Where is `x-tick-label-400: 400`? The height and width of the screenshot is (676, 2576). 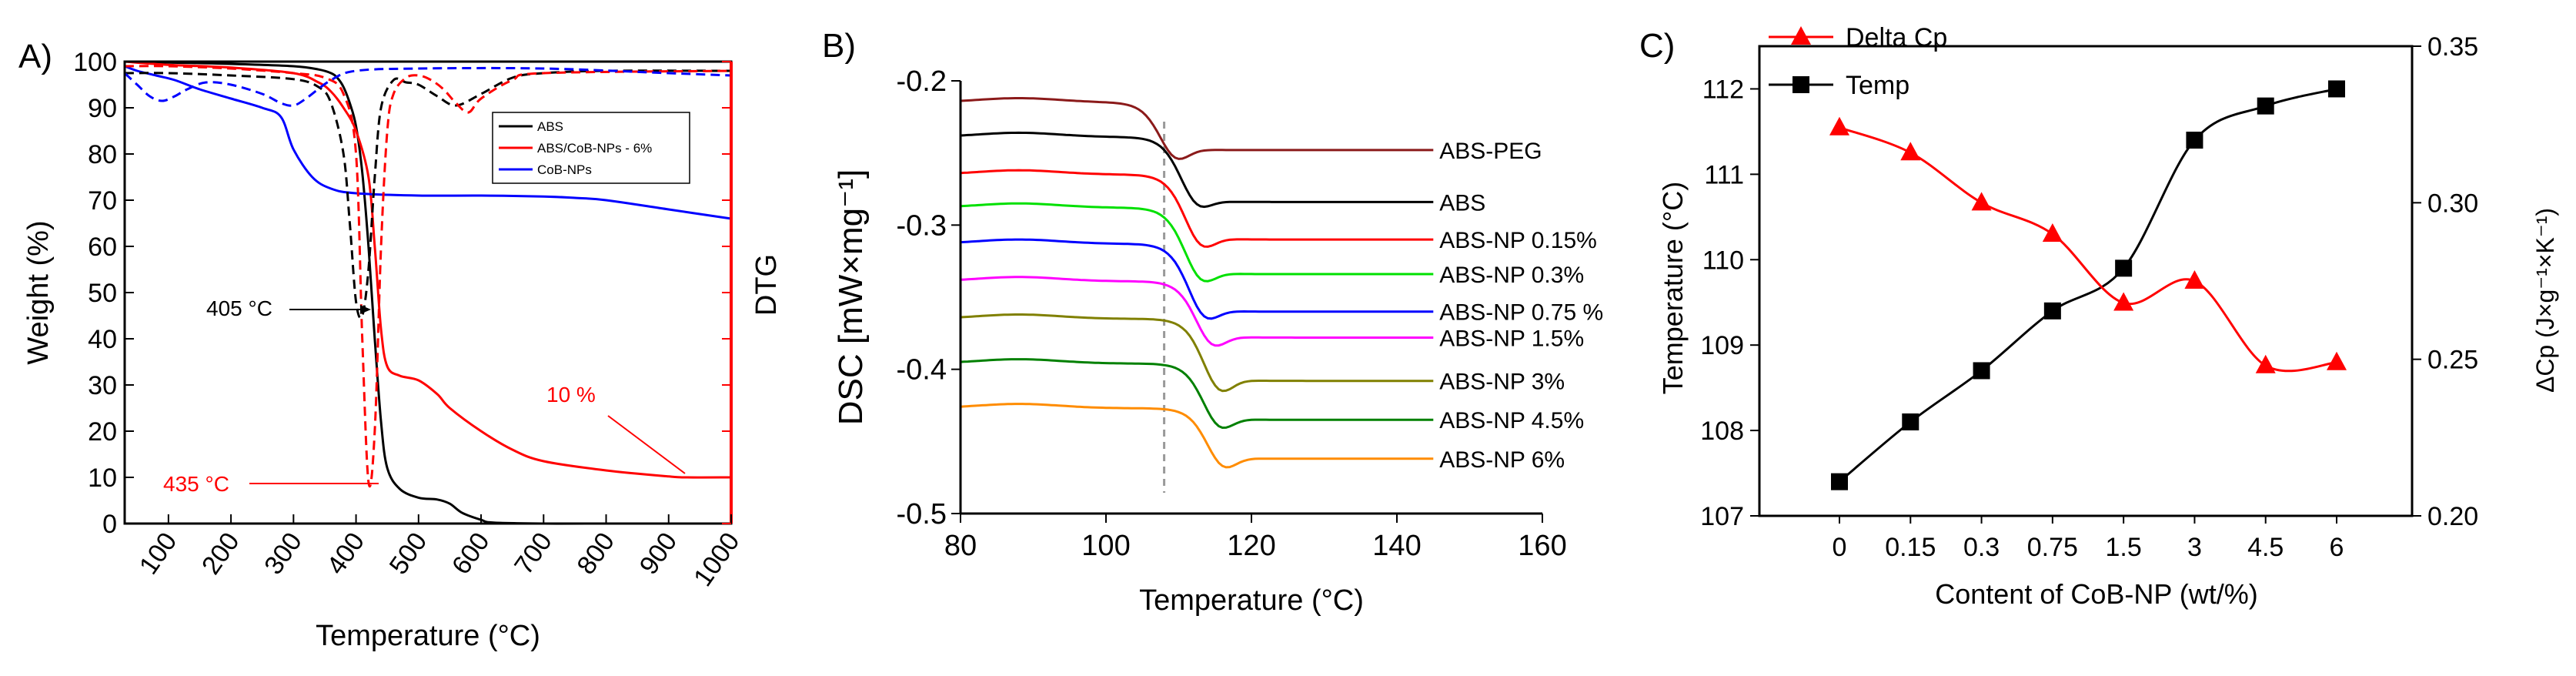 x-tick-label-400: 400 is located at coordinates (345, 553).